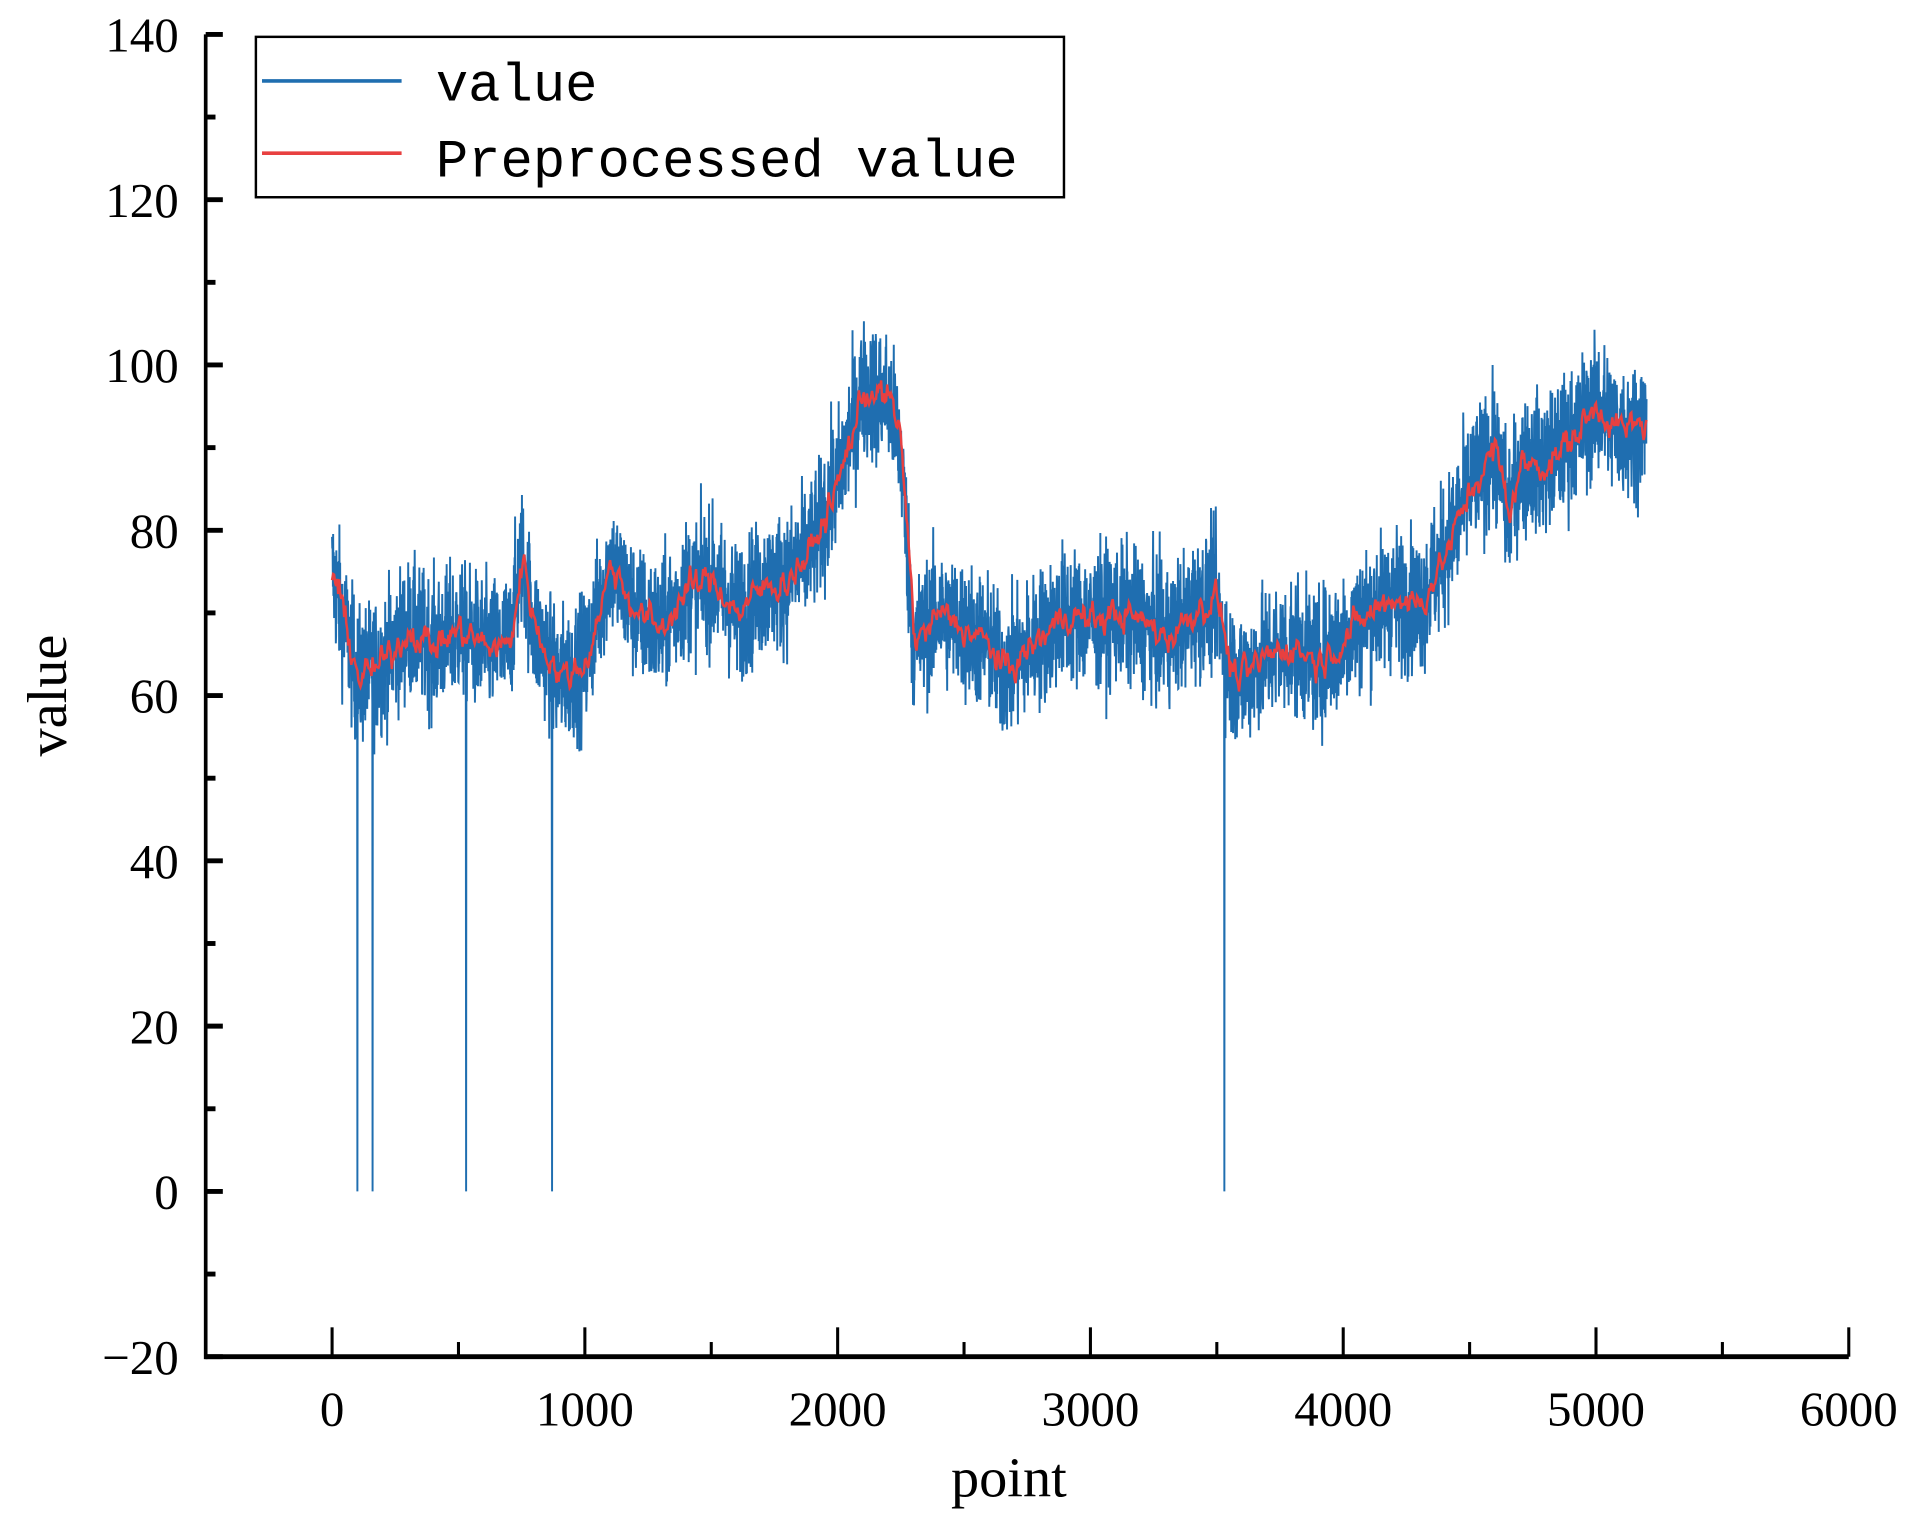 Image resolution: width=1910 pixels, height=1516 pixels. What do you see at coordinates (1343, 1408) in the screenshot?
I see `x-tick-label: 4000` at bounding box center [1343, 1408].